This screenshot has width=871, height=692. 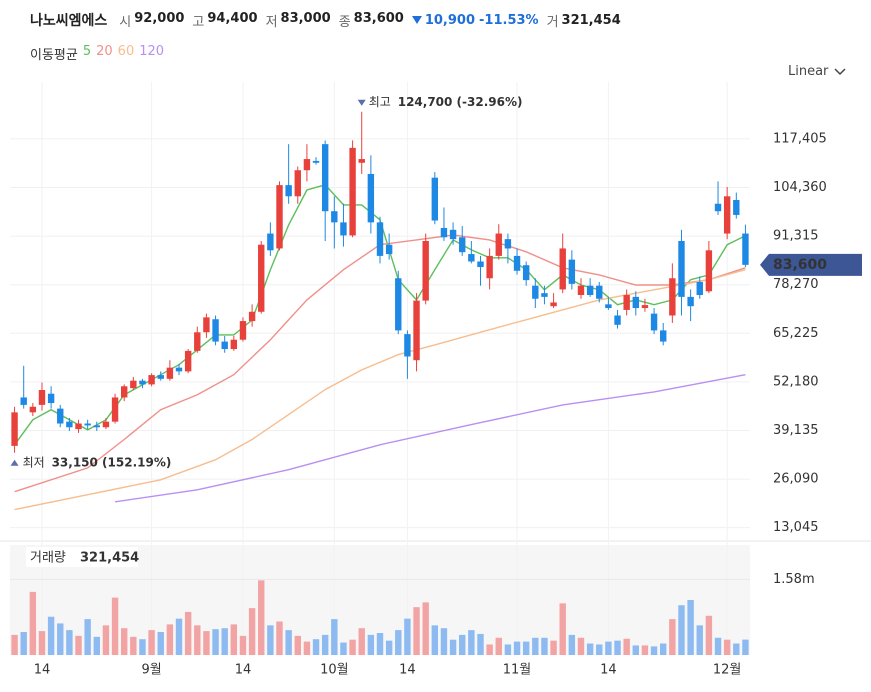 What do you see at coordinates (517, 670) in the screenshot?
I see `x-tick-label: 11월` at bounding box center [517, 670].